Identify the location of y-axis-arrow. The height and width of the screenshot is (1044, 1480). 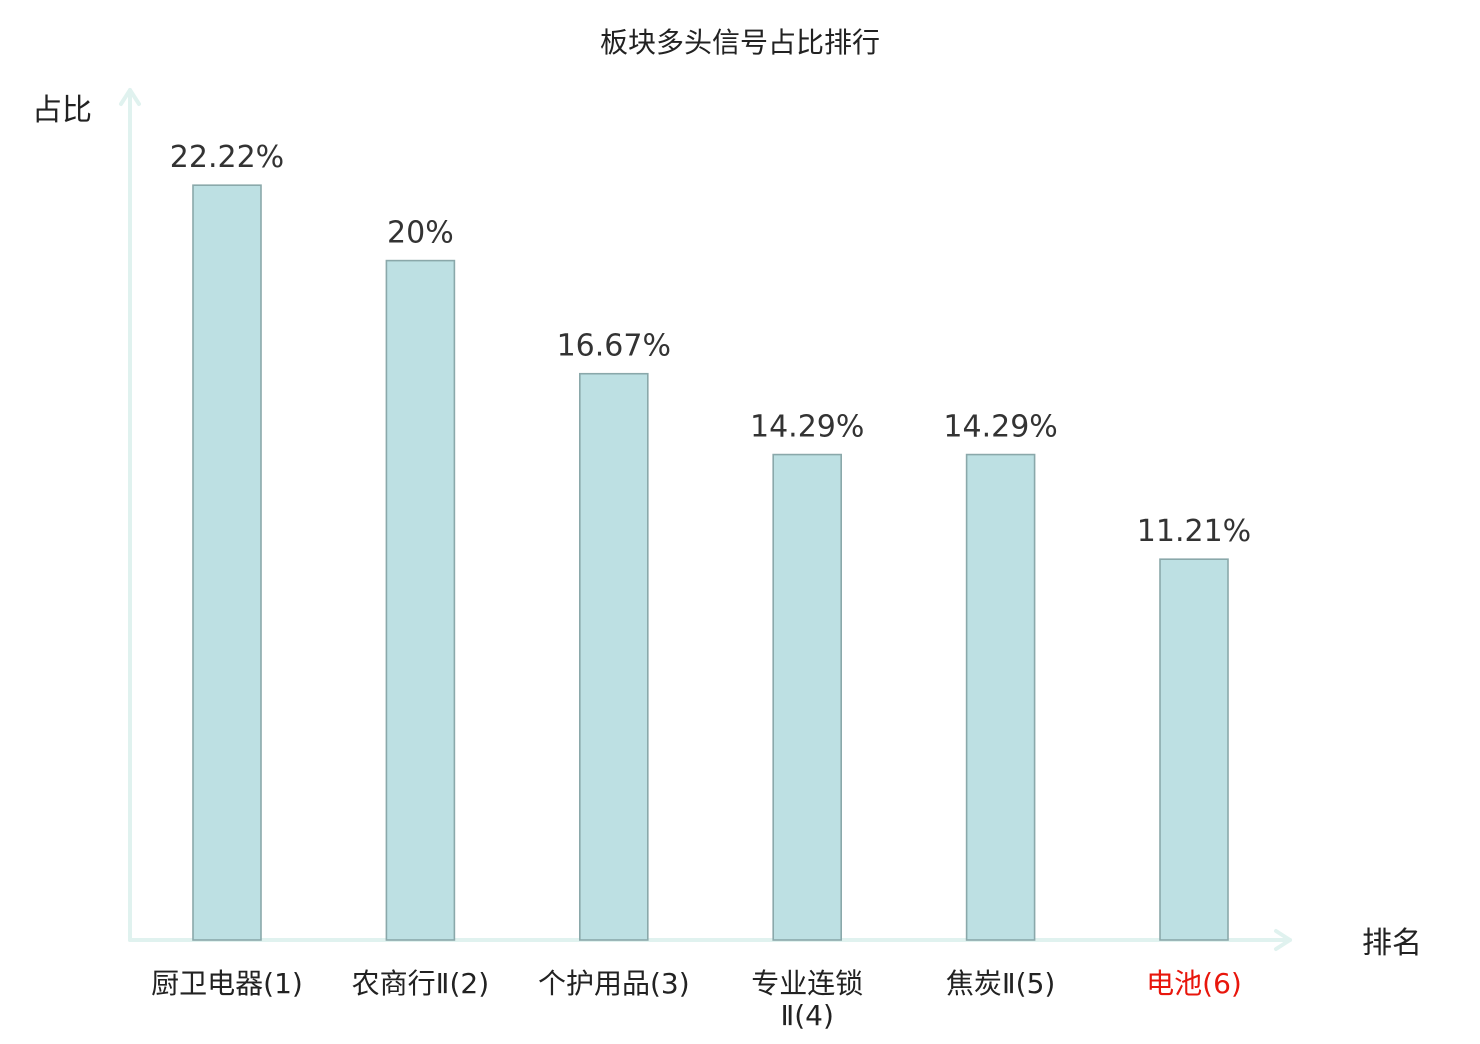
(130, 97).